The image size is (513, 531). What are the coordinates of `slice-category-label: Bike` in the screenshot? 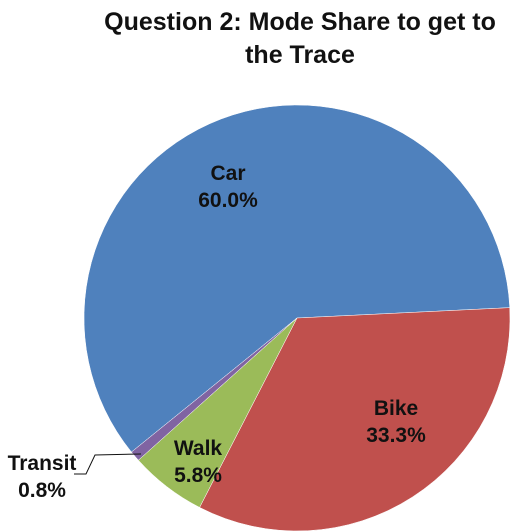 It's located at (396, 408).